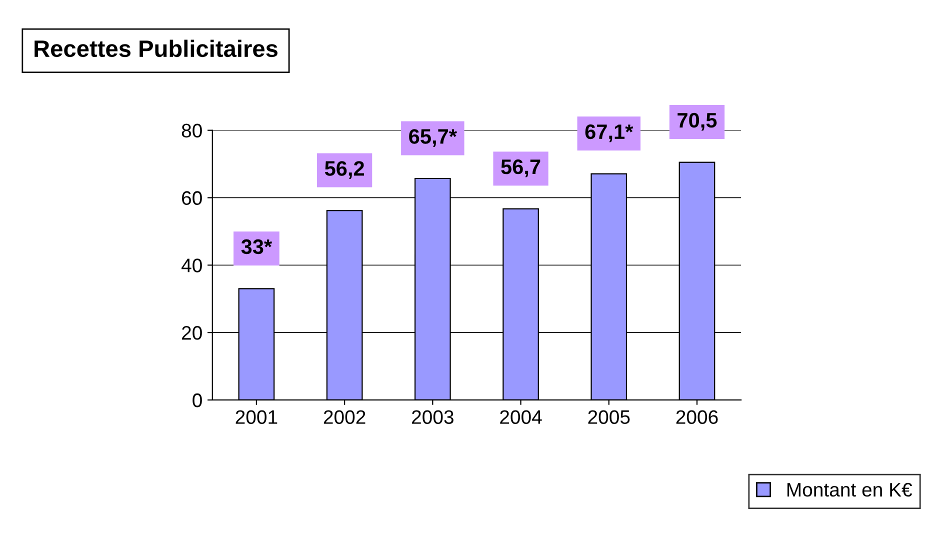  I want to click on data-label: 56,7, so click(520, 168).